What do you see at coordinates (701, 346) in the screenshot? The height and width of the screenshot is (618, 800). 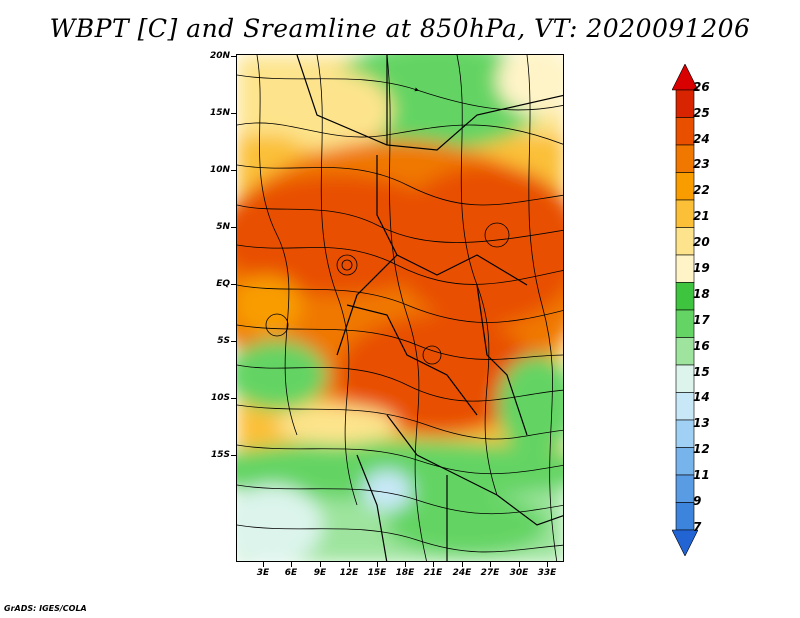 I see `colorbar-label-16: 16` at bounding box center [701, 346].